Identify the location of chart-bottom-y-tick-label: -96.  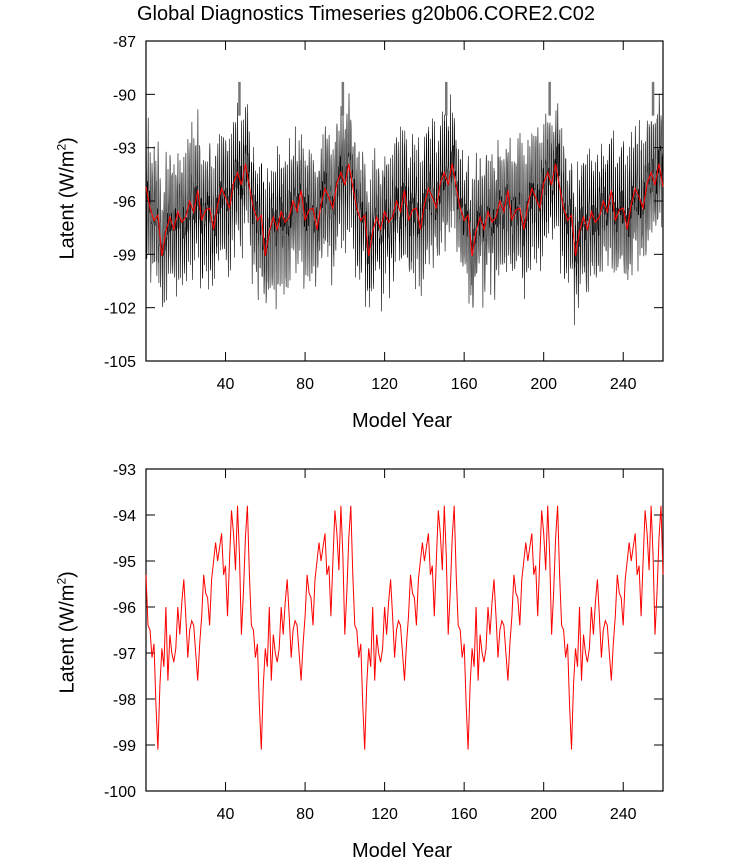
(124, 608).